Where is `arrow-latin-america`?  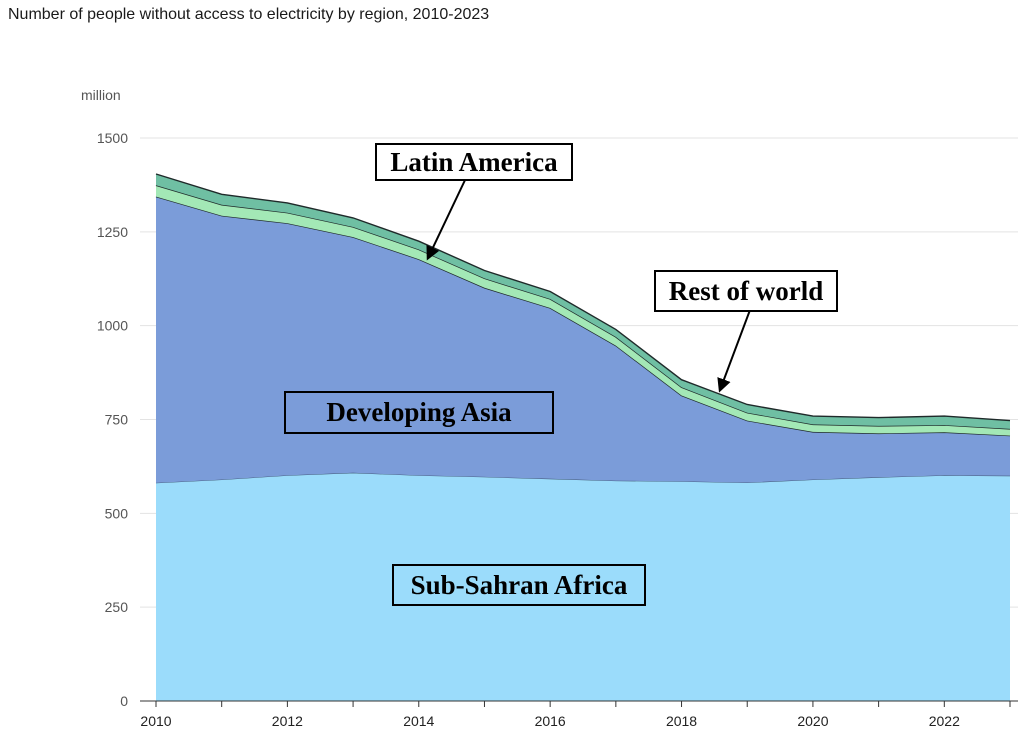
arrow-latin-america is located at coordinates (446, 219).